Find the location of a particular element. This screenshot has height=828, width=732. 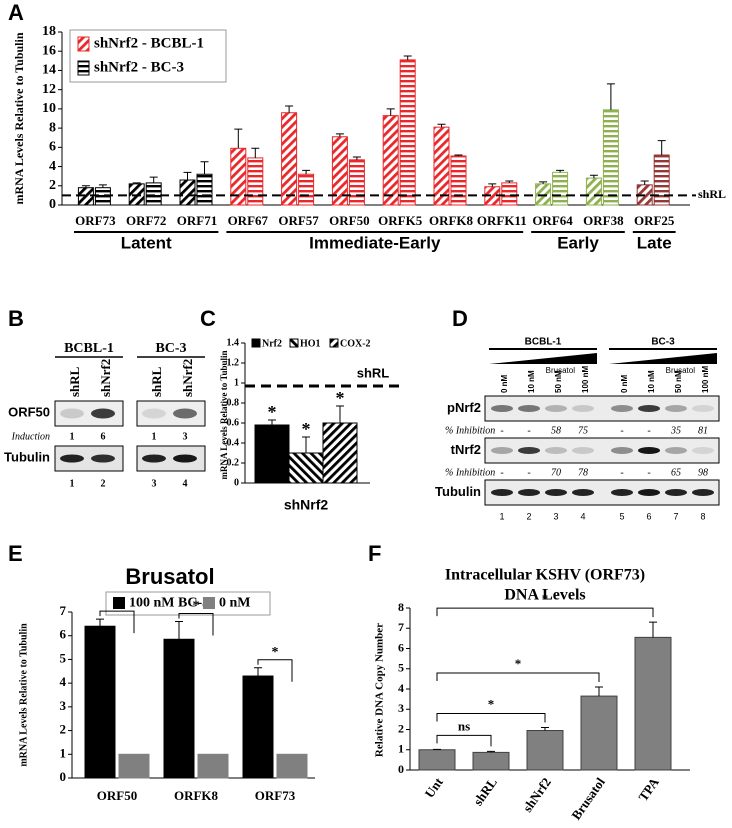

panel-letter: F is located at coordinates (374, 553).